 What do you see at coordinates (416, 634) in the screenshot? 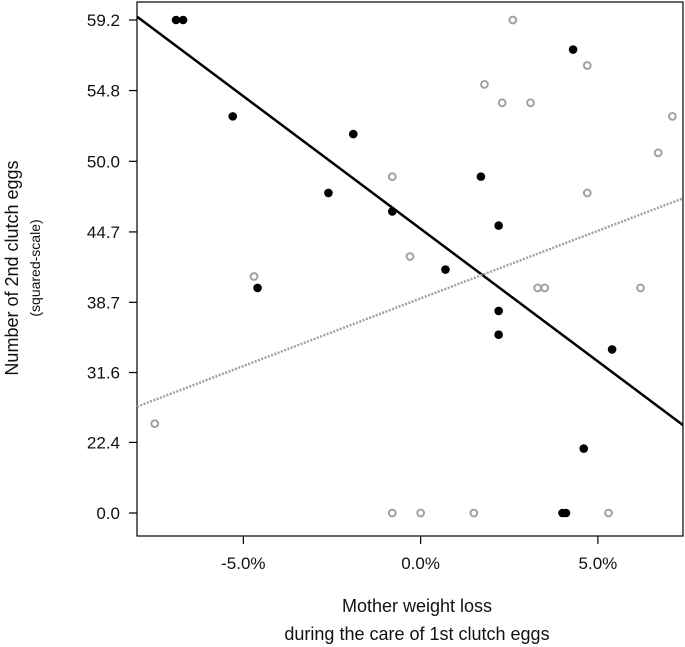
I see `x-axis-title-line2: during the care of 1st clutch eggs` at bounding box center [416, 634].